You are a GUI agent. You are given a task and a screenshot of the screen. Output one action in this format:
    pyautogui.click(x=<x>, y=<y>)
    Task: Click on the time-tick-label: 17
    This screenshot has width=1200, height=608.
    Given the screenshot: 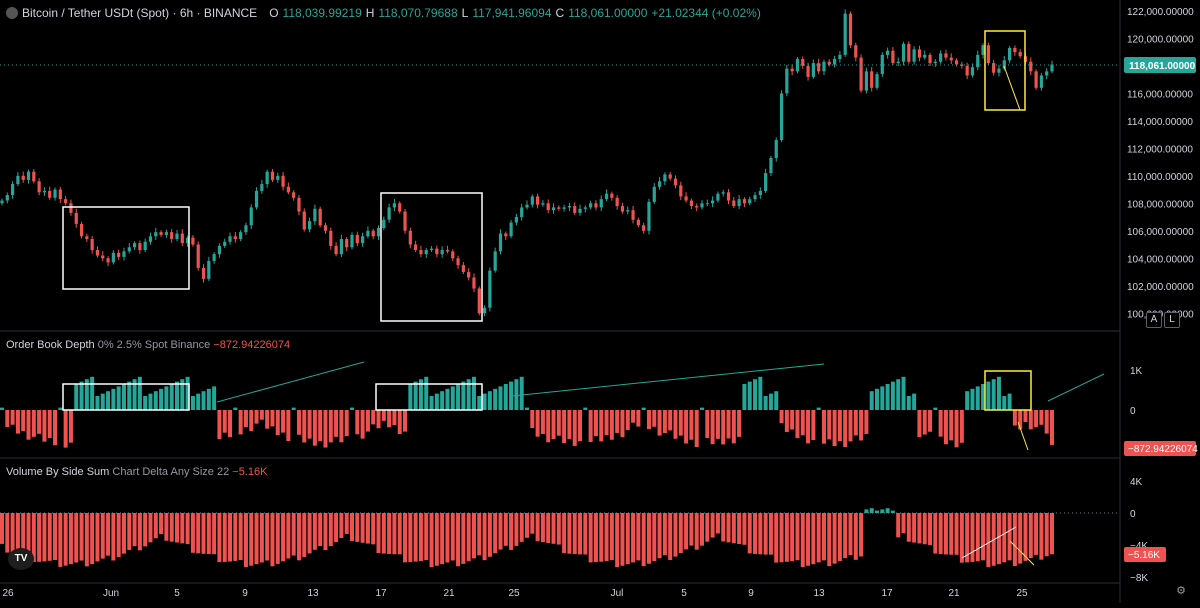 What is the action you would take?
    pyautogui.click(x=887, y=593)
    